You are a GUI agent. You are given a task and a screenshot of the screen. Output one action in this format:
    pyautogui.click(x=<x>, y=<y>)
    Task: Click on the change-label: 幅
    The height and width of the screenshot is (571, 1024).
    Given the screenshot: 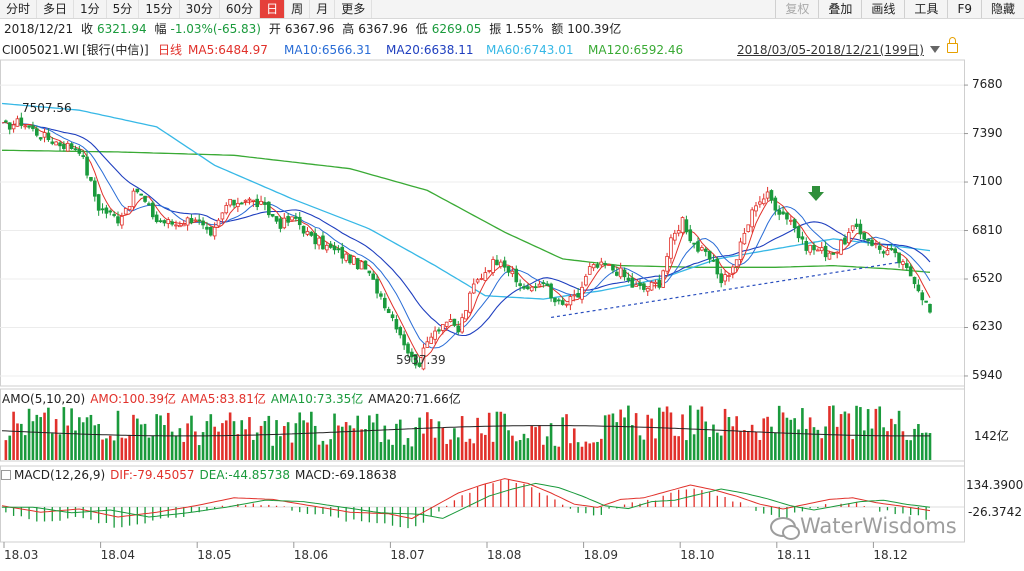 What is the action you would take?
    pyautogui.click(x=160, y=29)
    